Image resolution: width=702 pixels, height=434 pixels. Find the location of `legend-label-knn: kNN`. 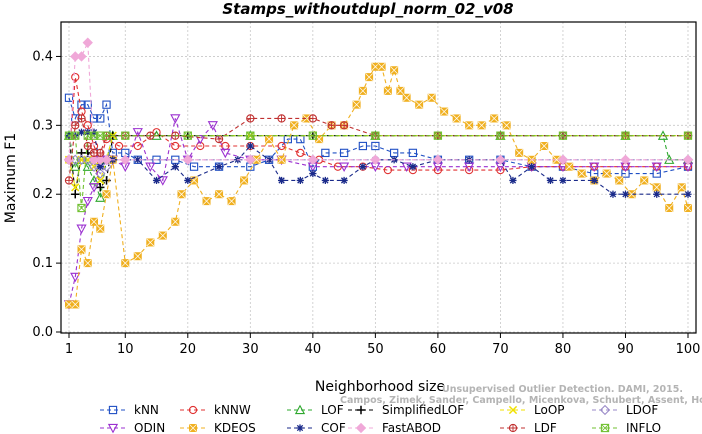

legend-label-knn: kNN is located at coordinates (146, 410).